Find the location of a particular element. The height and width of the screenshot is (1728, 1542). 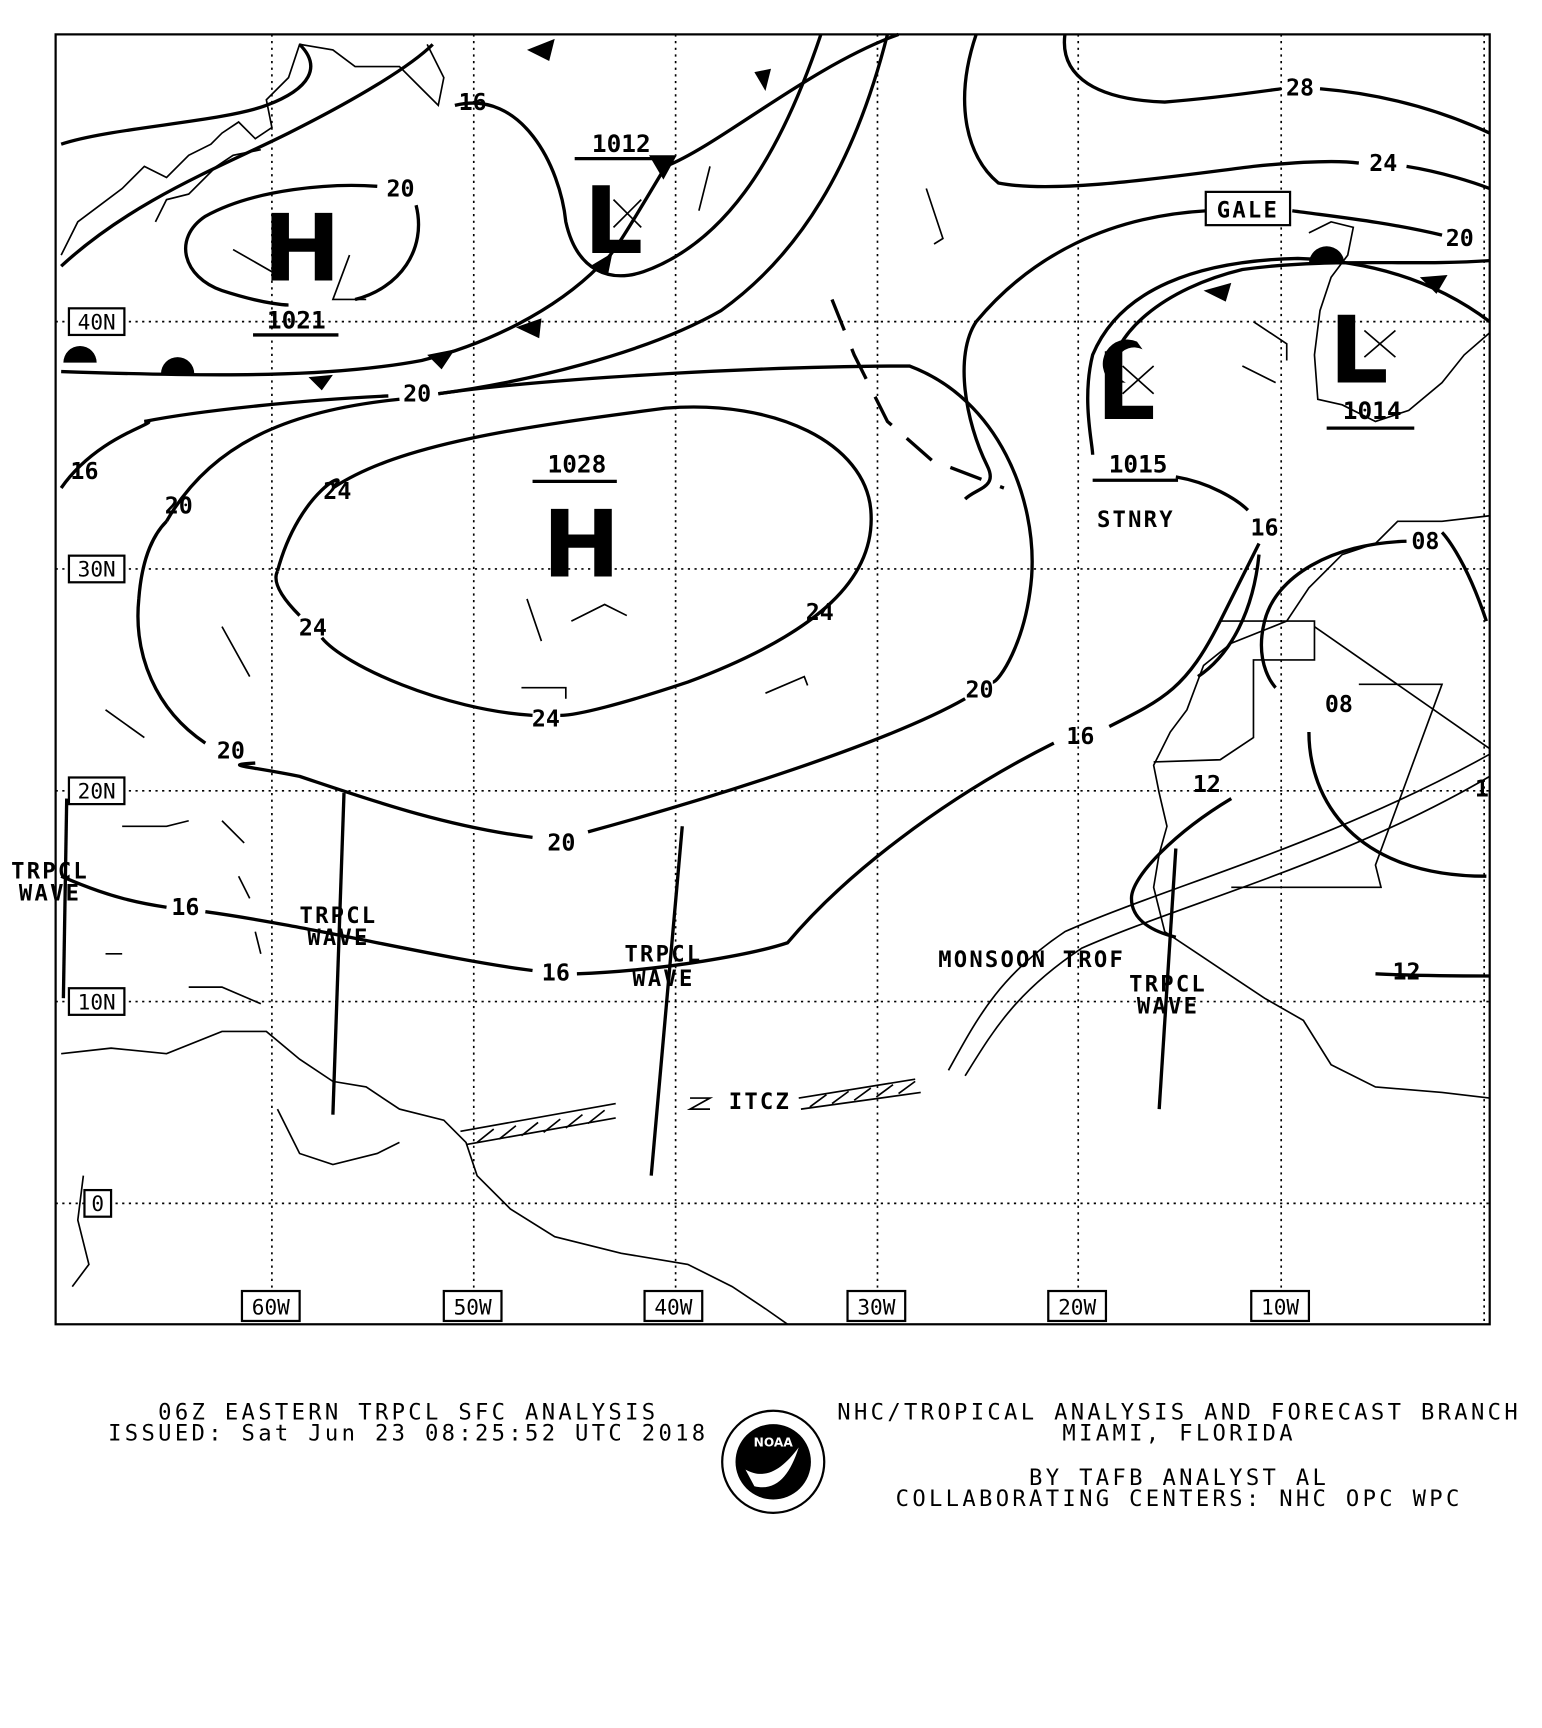

warm-front-bumps is located at coordinates (129, 360).